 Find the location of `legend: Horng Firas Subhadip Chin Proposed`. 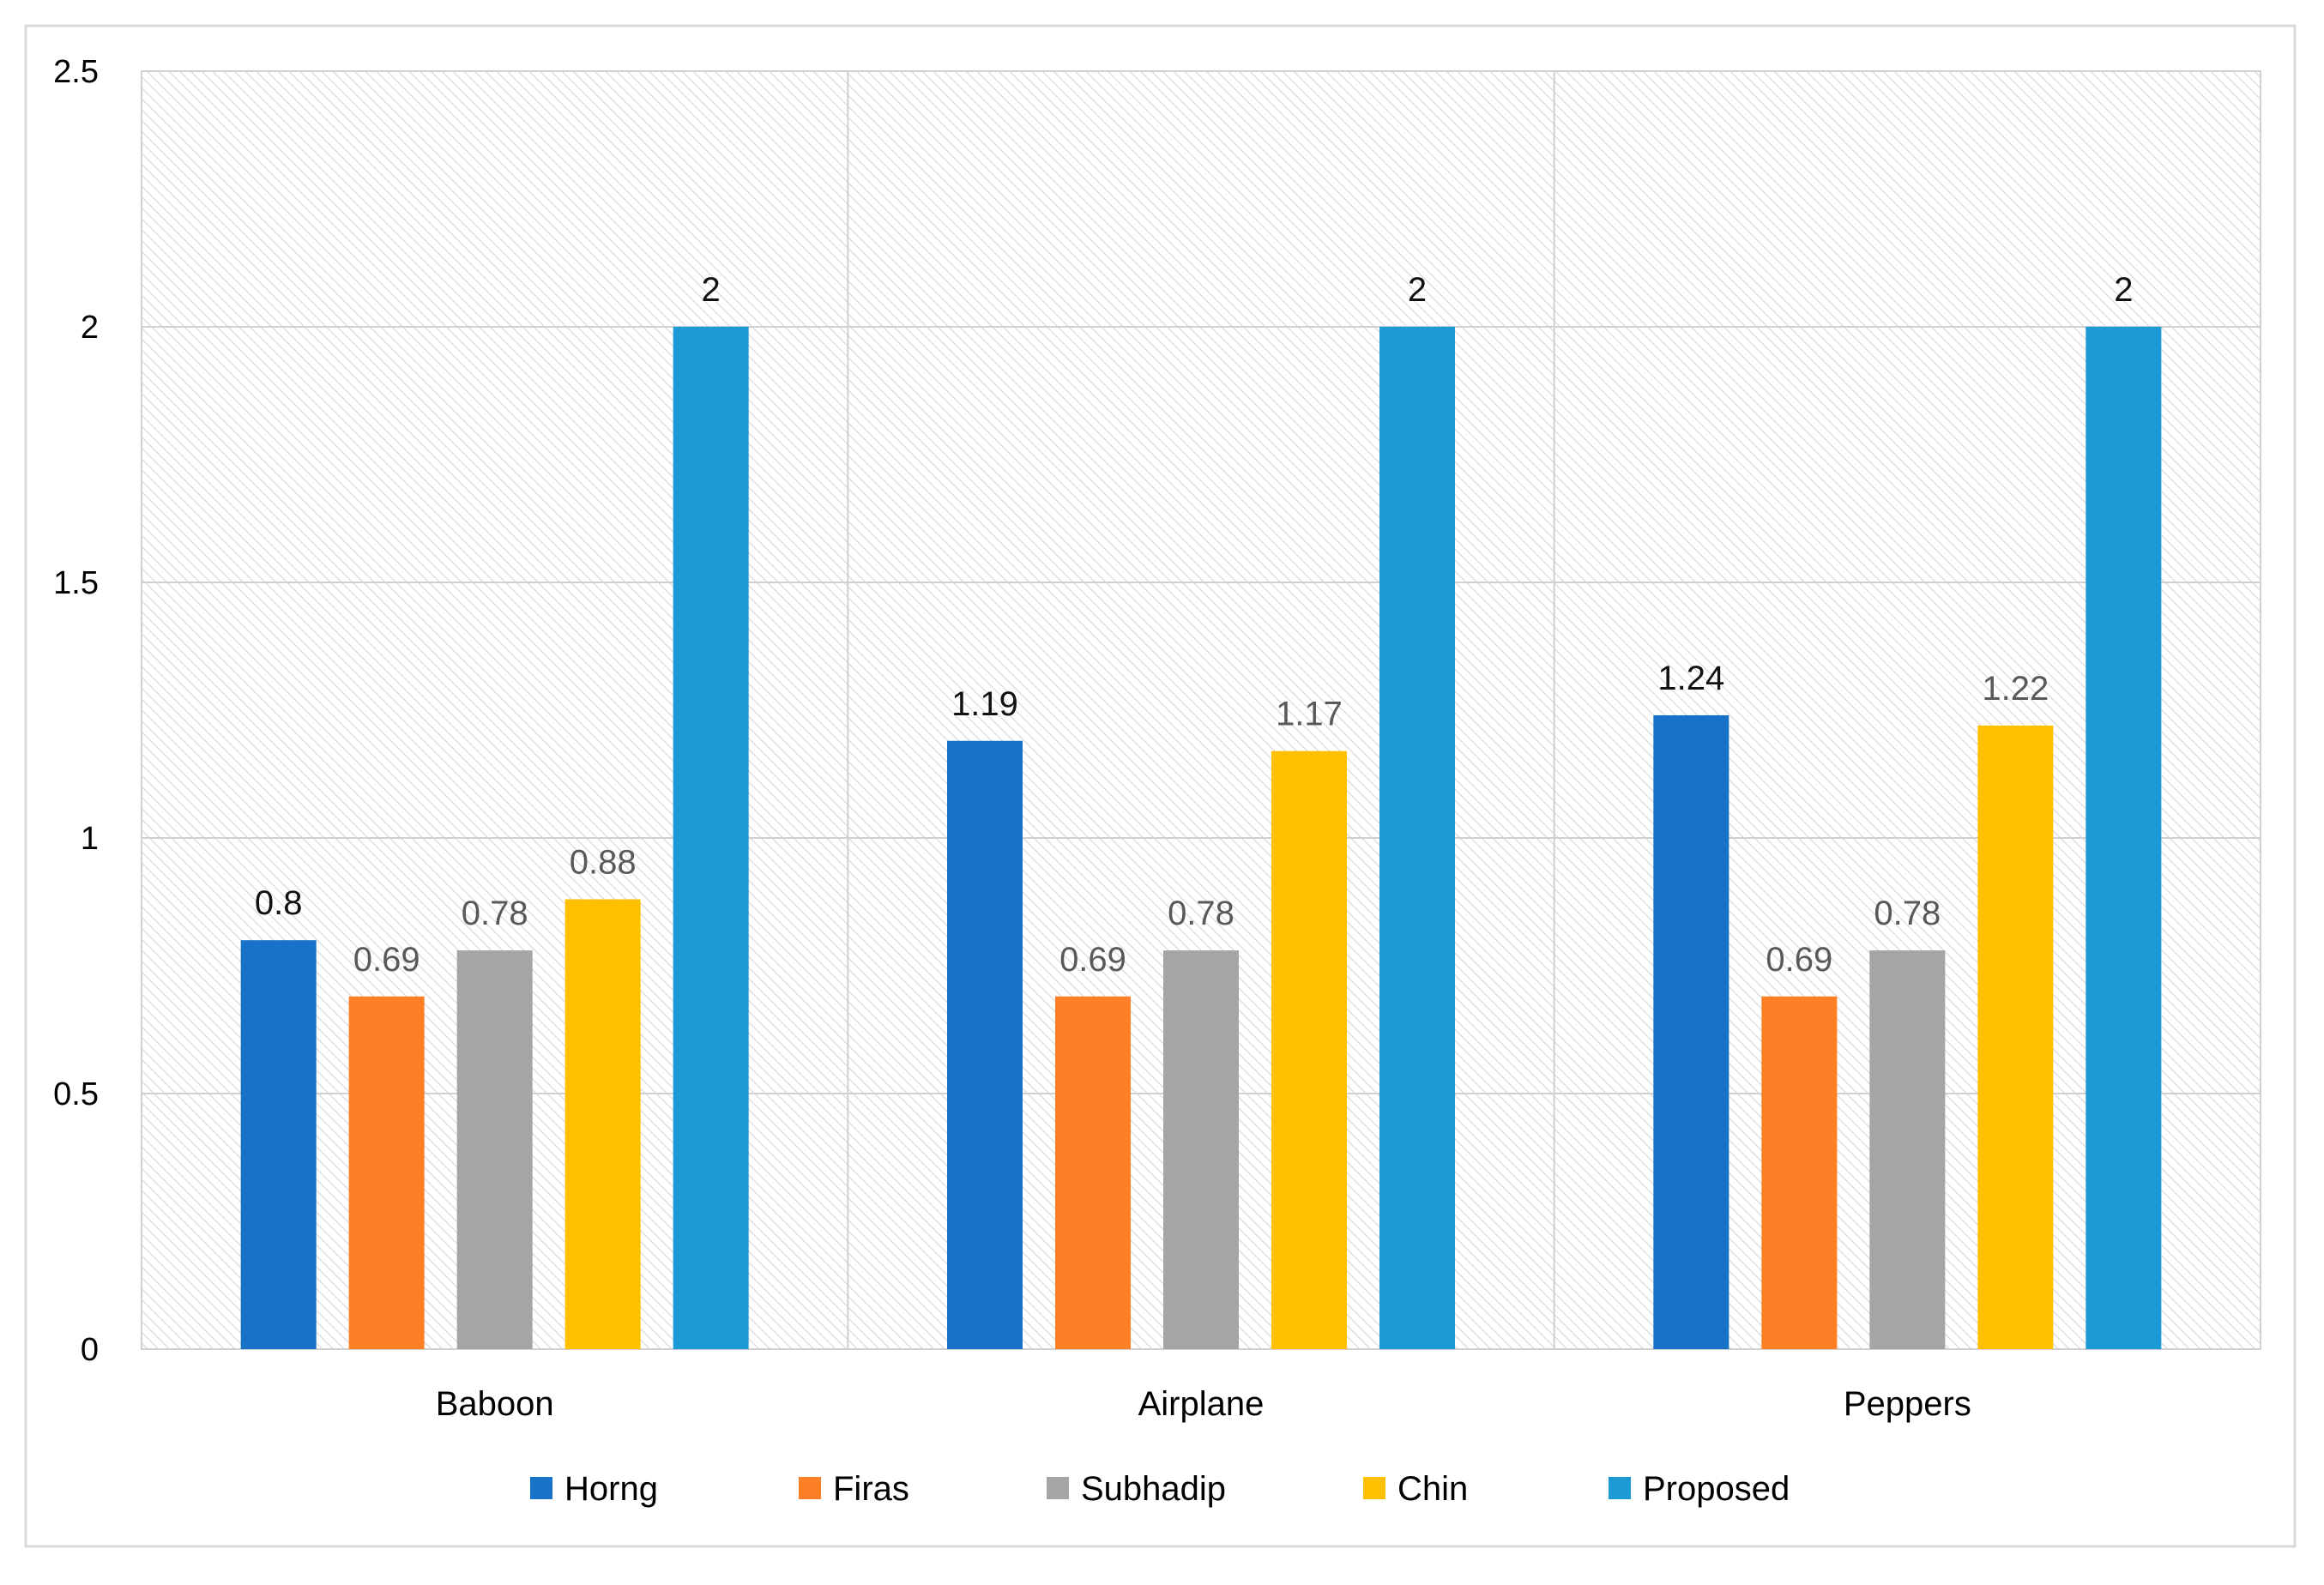

legend: Horng Firas Subhadip Chin Proposed is located at coordinates (1160, 1489).